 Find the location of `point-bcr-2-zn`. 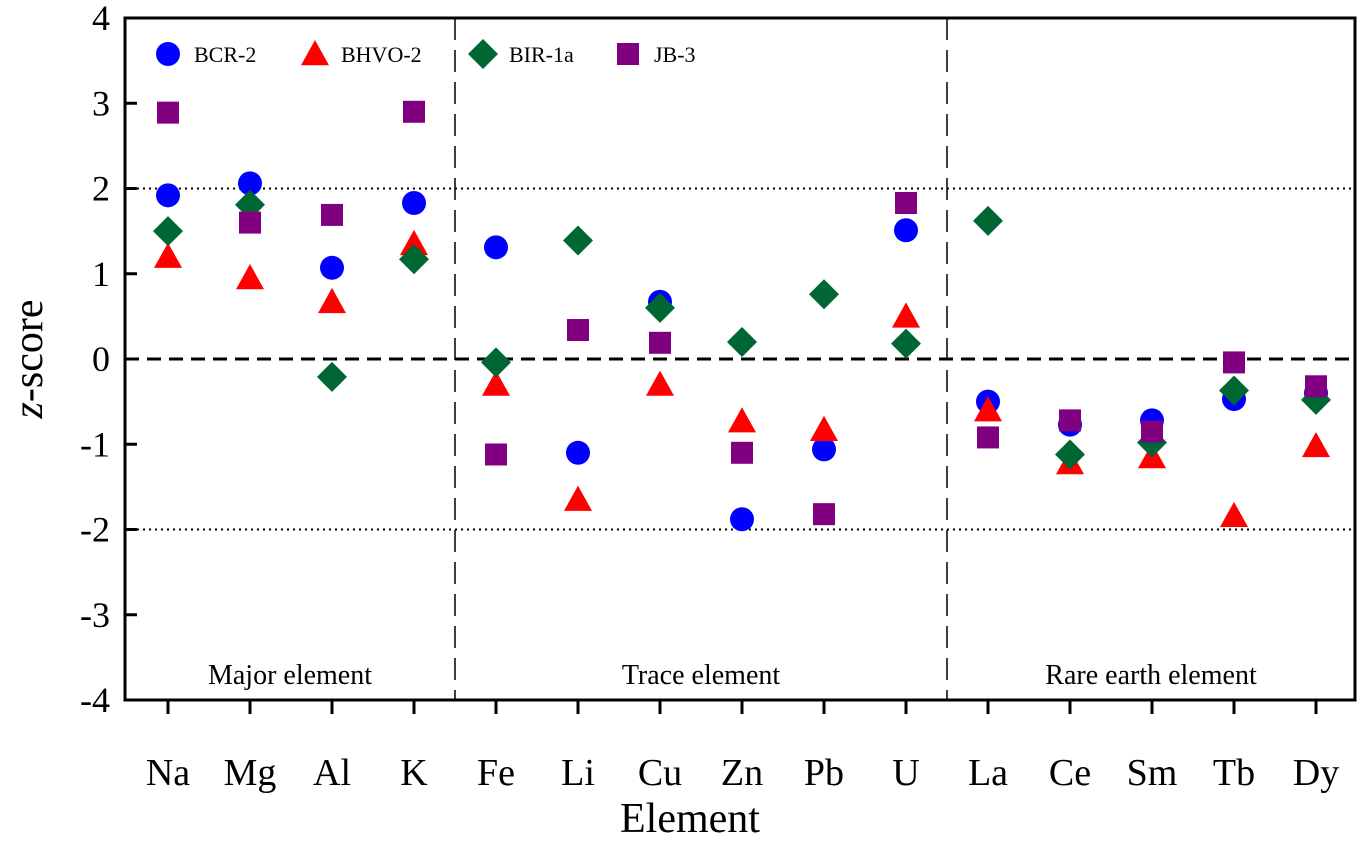

point-bcr-2-zn is located at coordinates (742, 519).